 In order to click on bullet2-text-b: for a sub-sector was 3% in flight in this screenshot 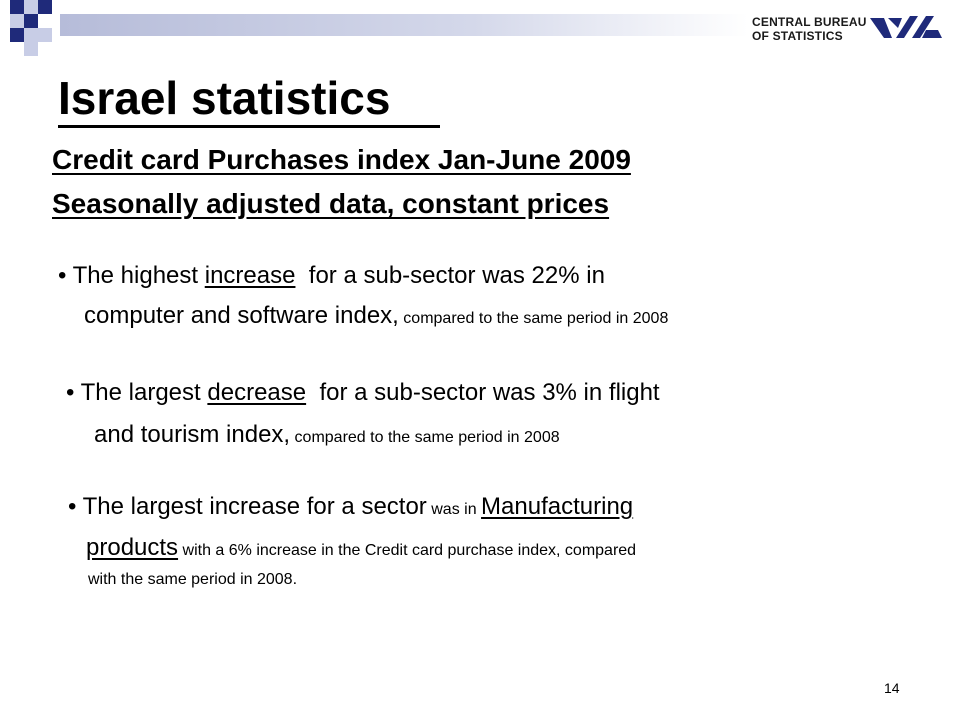, I will do `click(483, 392)`.